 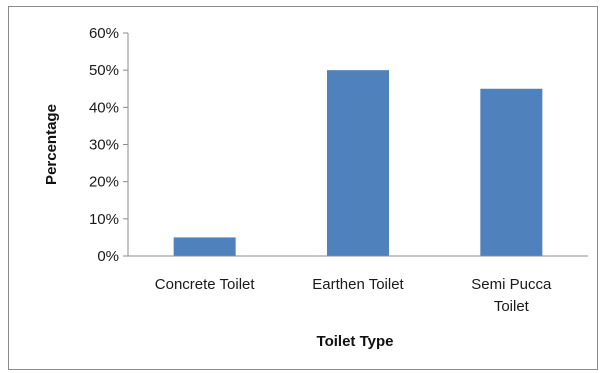 What do you see at coordinates (358, 284) in the screenshot?
I see `x-category-label: Earthen Toilet` at bounding box center [358, 284].